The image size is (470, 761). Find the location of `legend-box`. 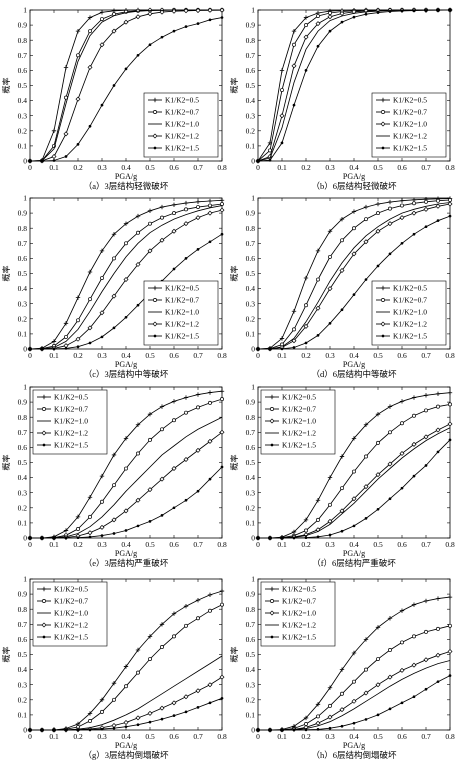

legend-box is located at coordinates (409, 313).